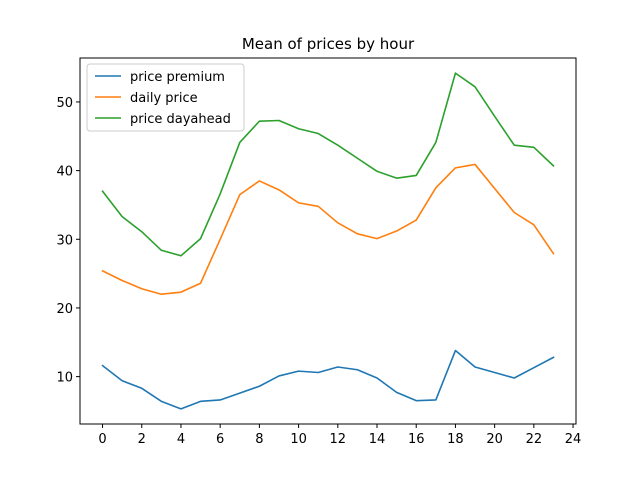 The height and width of the screenshot is (478, 640). What do you see at coordinates (102, 439) in the screenshot?
I see `x-tick-label: 0` at bounding box center [102, 439].